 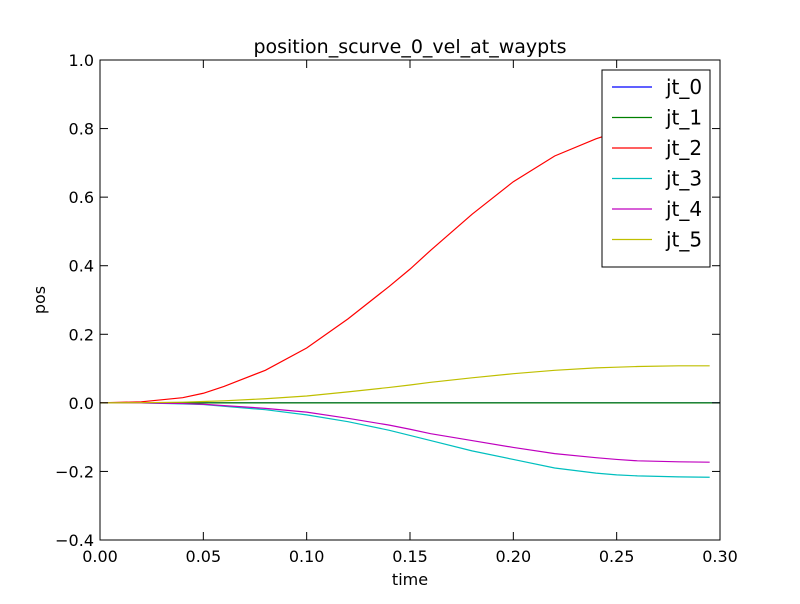 I want to click on y-tick-label: 0.2, so click(x=81, y=334).